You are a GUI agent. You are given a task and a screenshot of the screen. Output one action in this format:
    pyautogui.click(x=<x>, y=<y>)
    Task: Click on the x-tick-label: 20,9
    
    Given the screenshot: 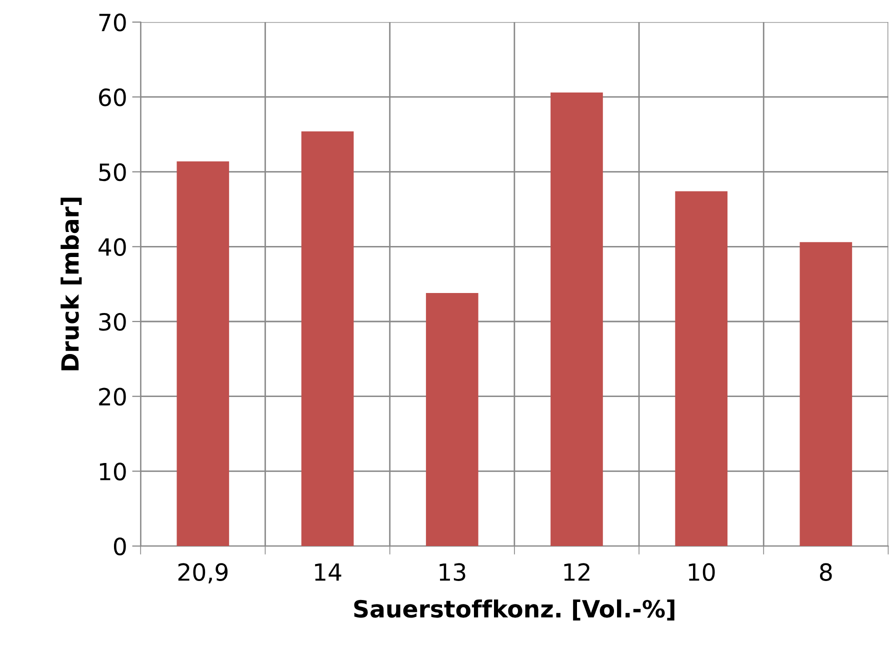 What is the action you would take?
    pyautogui.click(x=203, y=573)
    